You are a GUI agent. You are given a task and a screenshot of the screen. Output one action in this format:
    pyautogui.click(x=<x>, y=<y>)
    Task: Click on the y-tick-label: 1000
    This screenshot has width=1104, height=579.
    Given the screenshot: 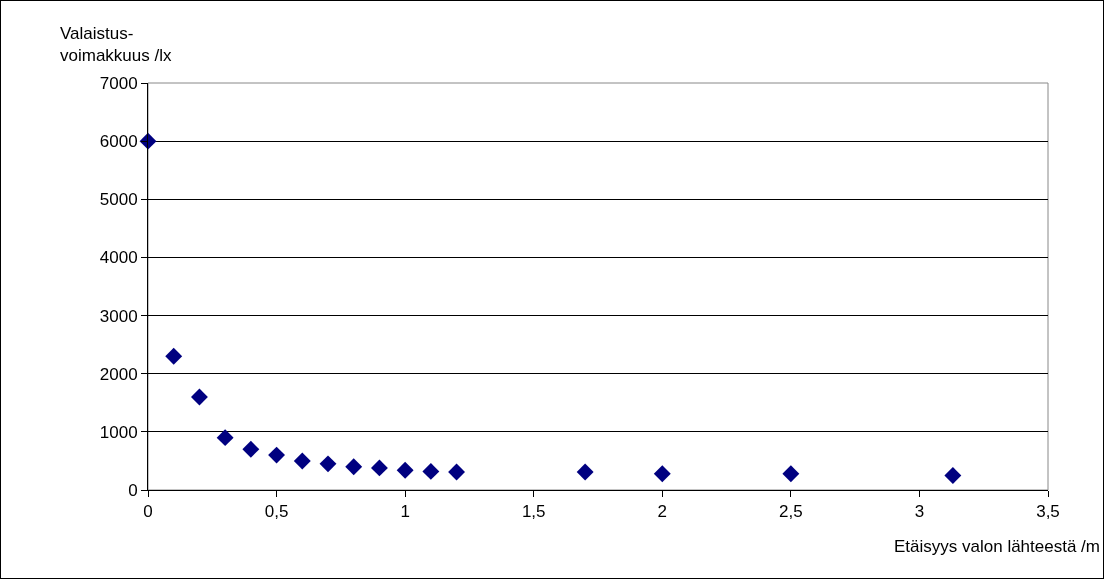 What is the action you would take?
    pyautogui.click(x=118, y=432)
    